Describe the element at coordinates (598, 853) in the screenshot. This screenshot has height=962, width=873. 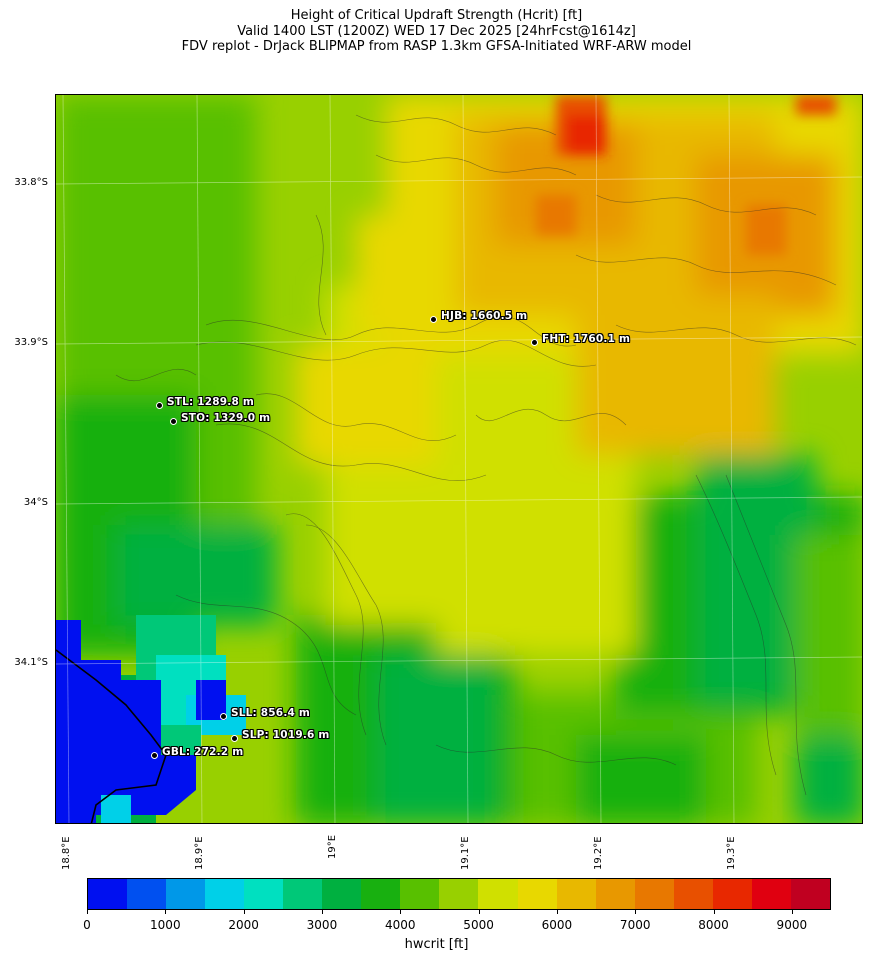
I see `lon-label-19-2: 19.2°E` at that location.